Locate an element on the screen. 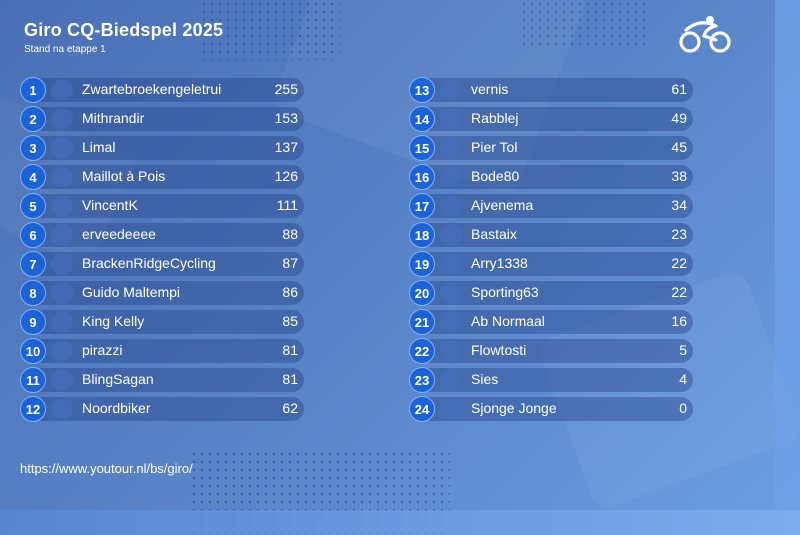 The width and height of the screenshot is (800, 535). player-score: 153 is located at coordinates (286, 118).